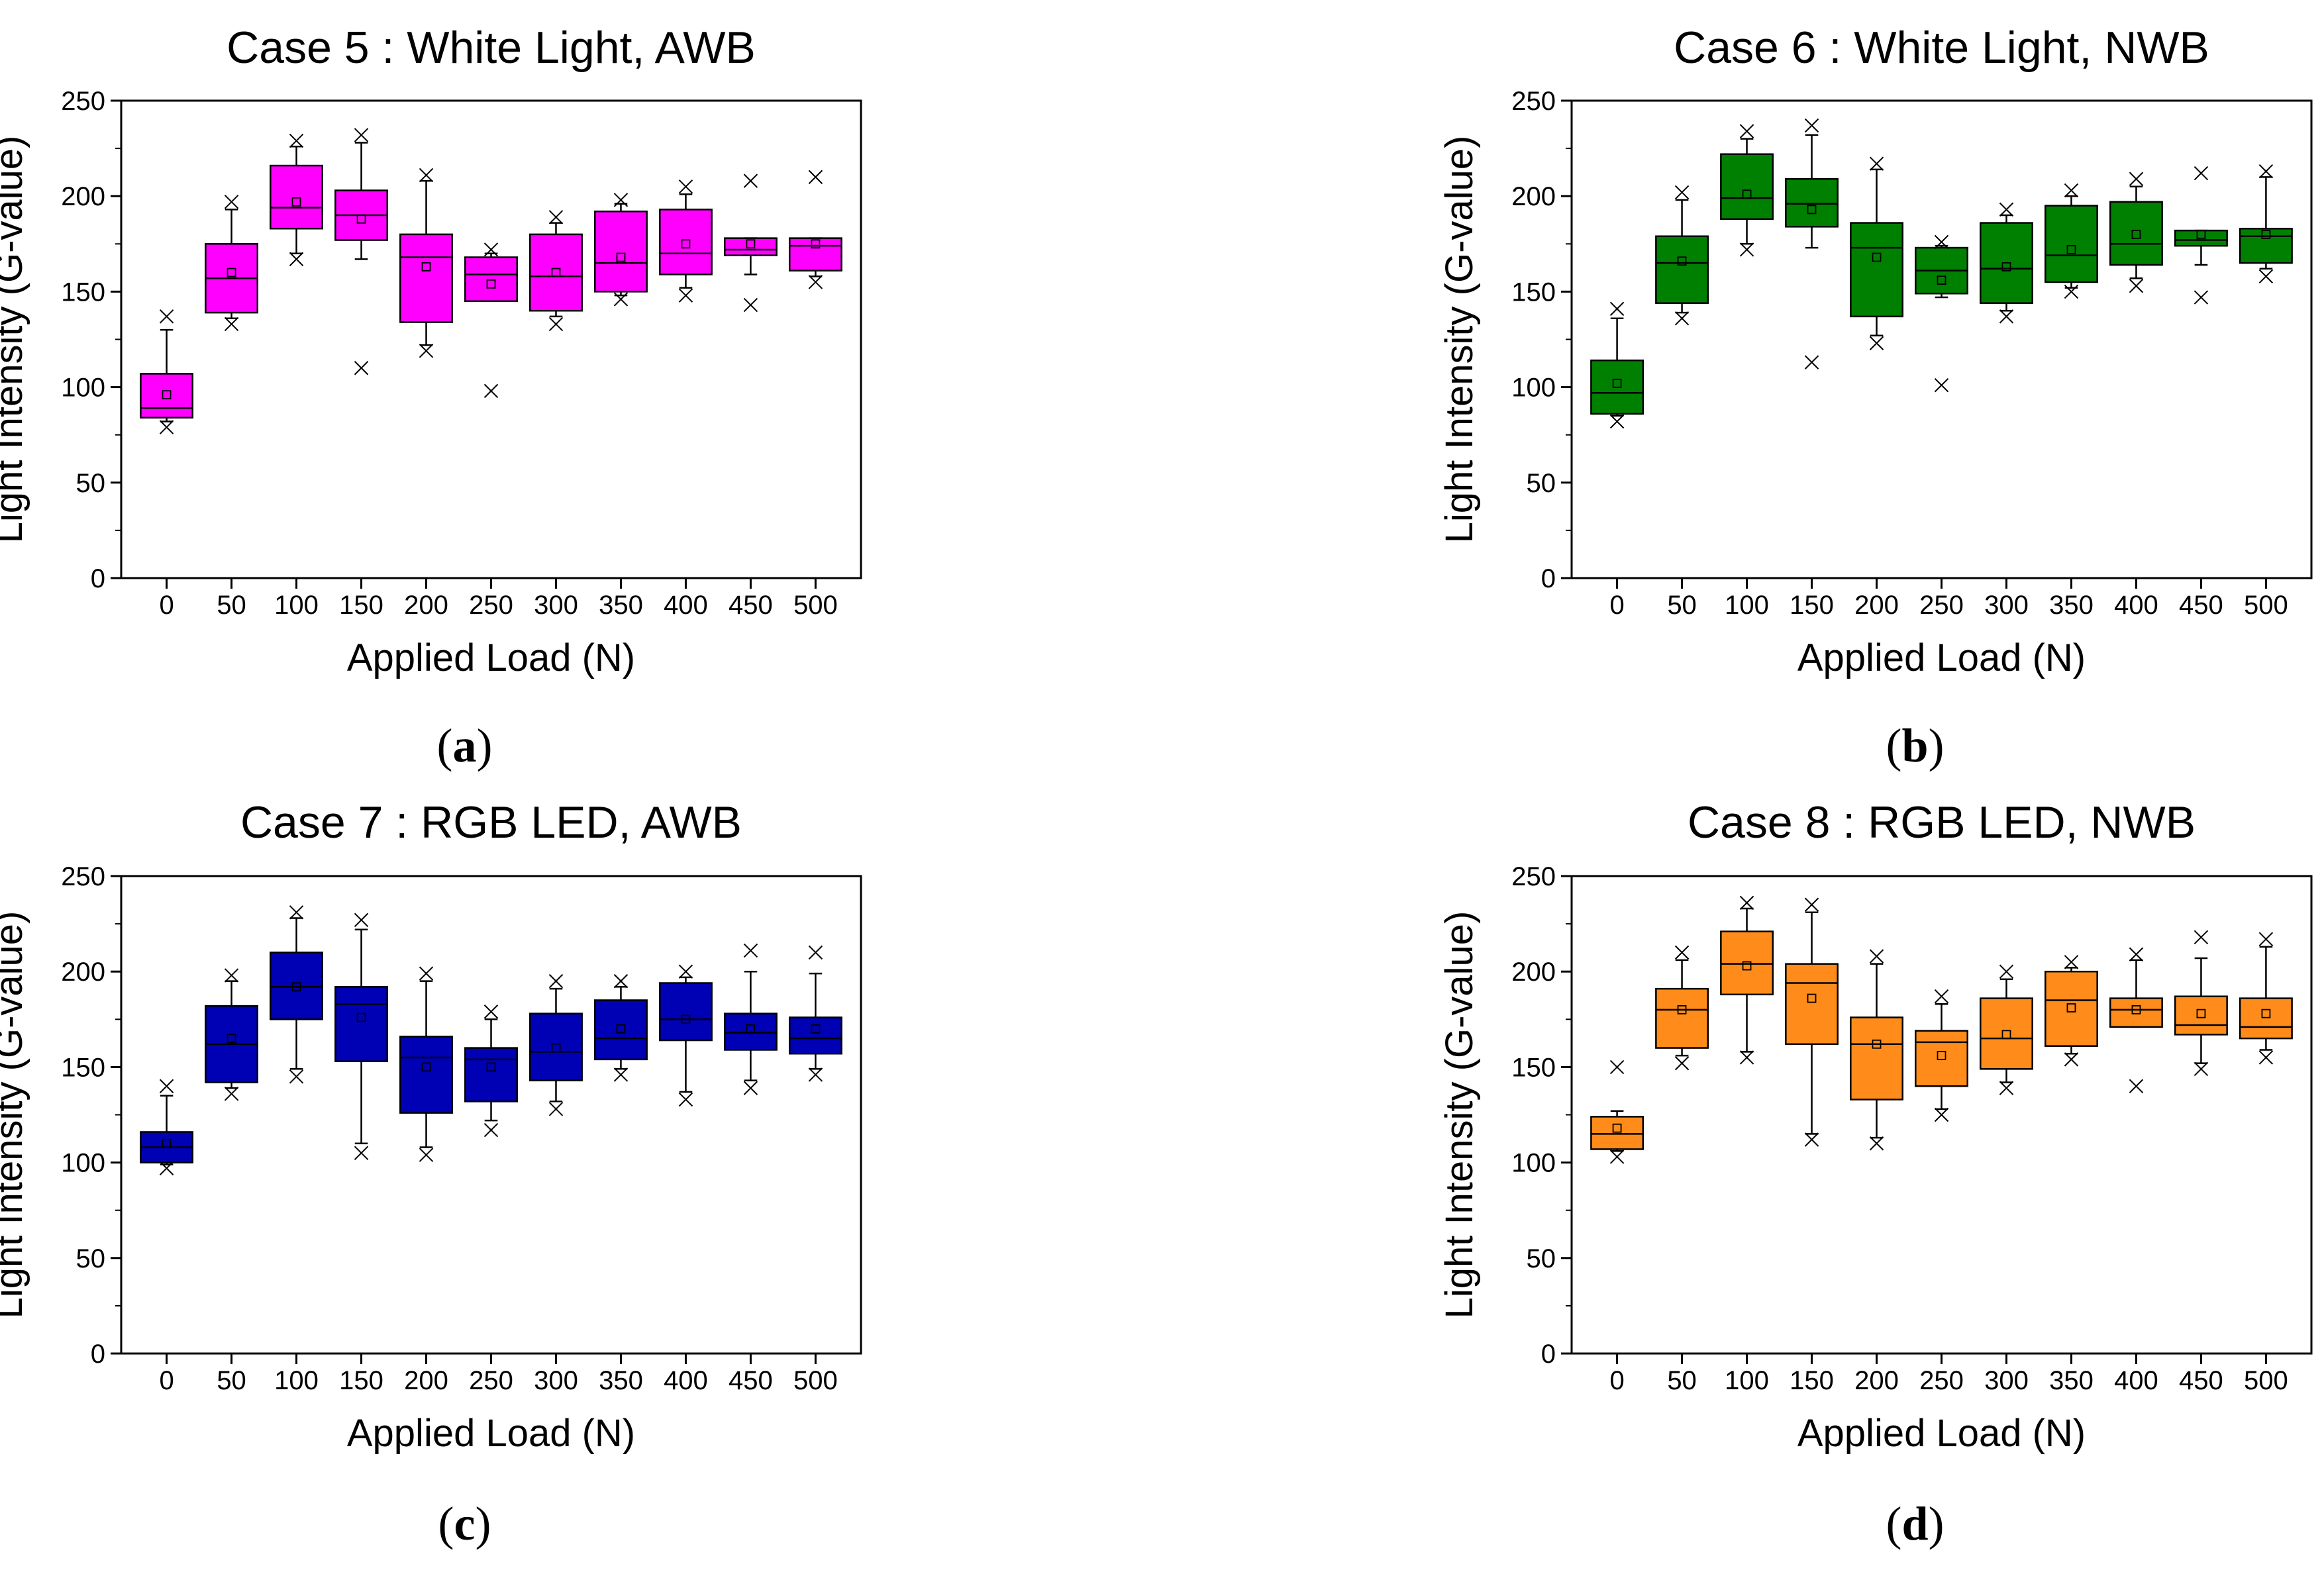 The width and height of the screenshot is (2324, 1578). Describe the element at coordinates (491, 823) in the screenshot. I see `panel-c-chart-title: Case 7 : RGB LED, AWB` at that location.